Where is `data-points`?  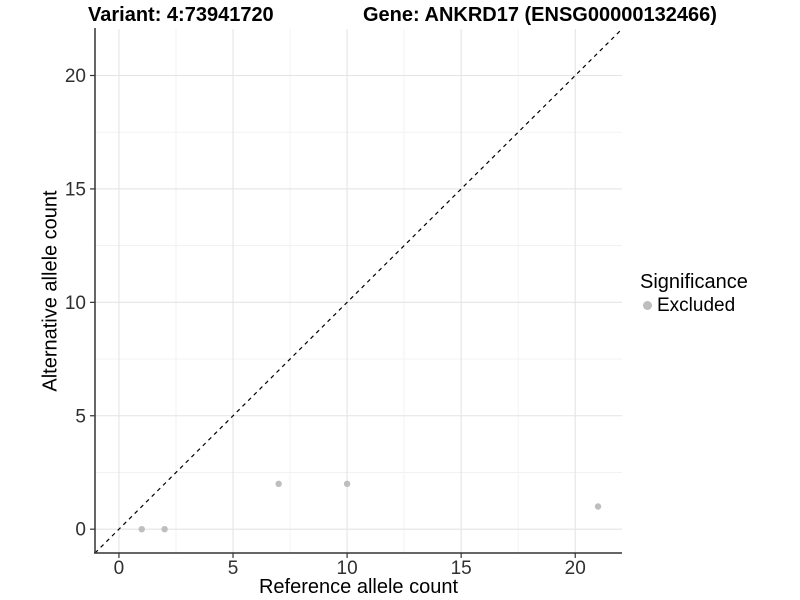
data-points is located at coordinates (370, 506).